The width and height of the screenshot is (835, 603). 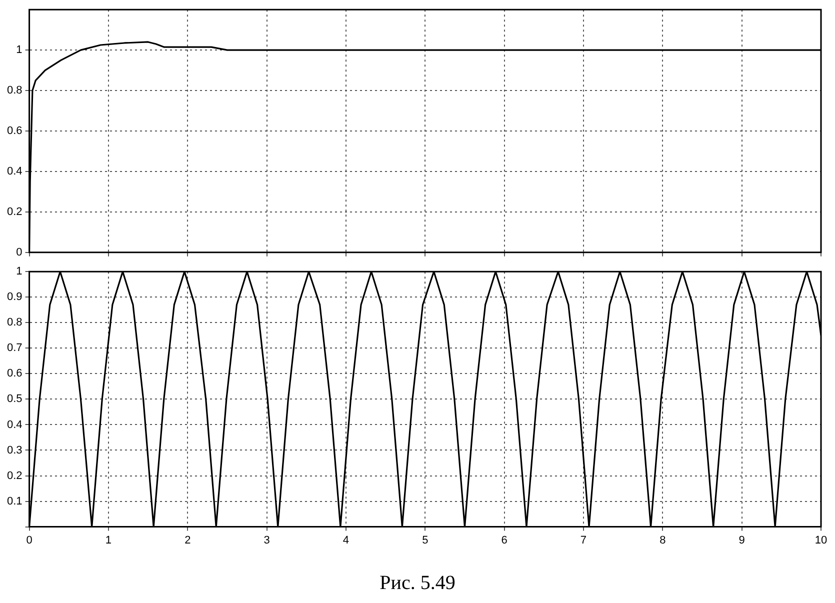 What do you see at coordinates (19, 252) in the screenshot?
I see `y-tick-label: 0` at bounding box center [19, 252].